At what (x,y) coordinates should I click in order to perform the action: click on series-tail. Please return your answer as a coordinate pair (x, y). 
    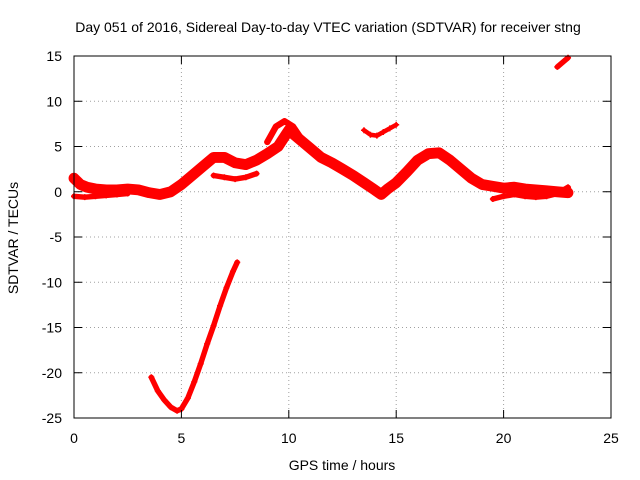
    Looking at the image, I should click on (563, 62).